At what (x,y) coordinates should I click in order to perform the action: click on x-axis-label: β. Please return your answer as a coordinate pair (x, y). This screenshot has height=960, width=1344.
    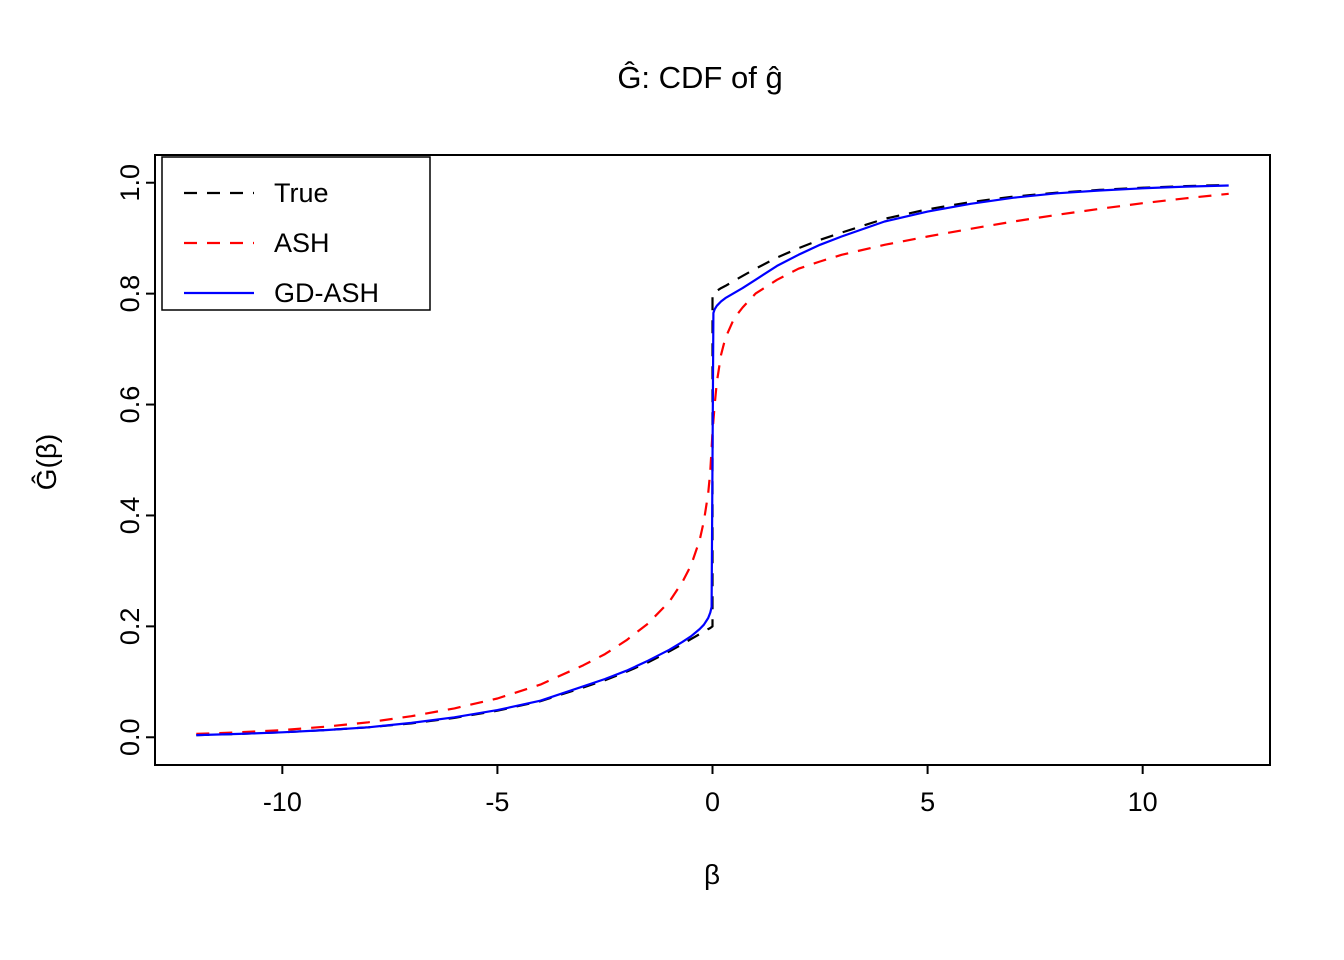
    Looking at the image, I should click on (712, 874).